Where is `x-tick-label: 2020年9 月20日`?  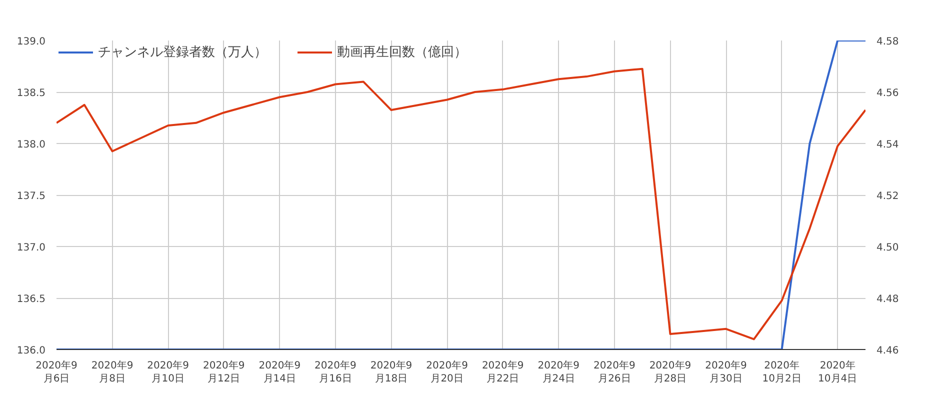
x-tick-label: 2020年9 月20日 is located at coordinates (447, 372).